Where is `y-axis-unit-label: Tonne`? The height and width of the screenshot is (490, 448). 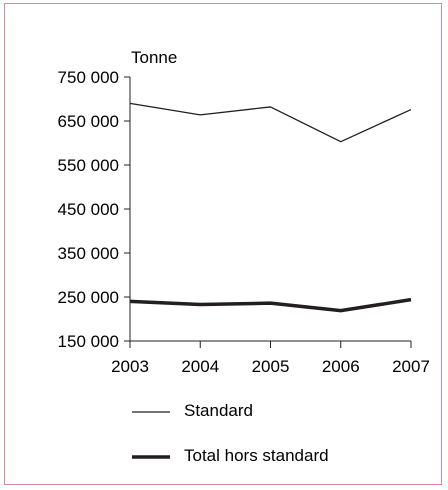
y-axis-unit-label: Tonne is located at coordinates (154, 57).